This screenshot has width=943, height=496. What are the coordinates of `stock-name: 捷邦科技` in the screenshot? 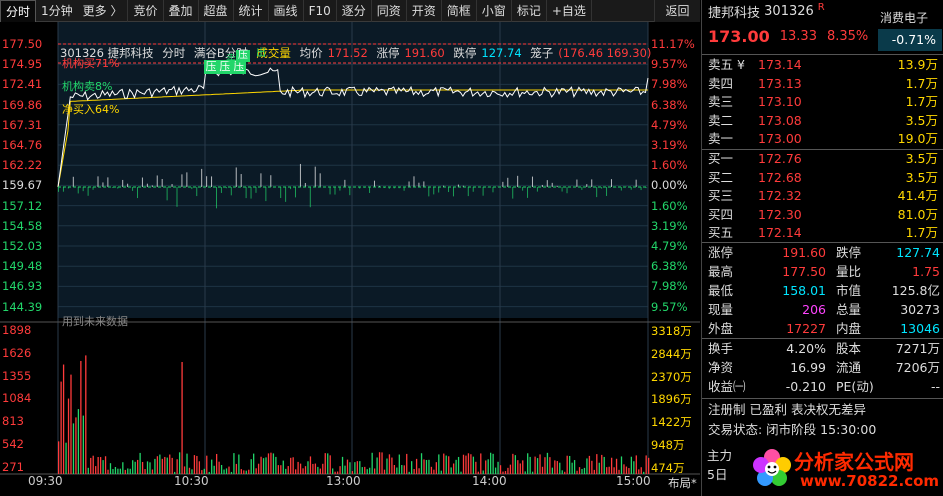 It's located at (734, 13).